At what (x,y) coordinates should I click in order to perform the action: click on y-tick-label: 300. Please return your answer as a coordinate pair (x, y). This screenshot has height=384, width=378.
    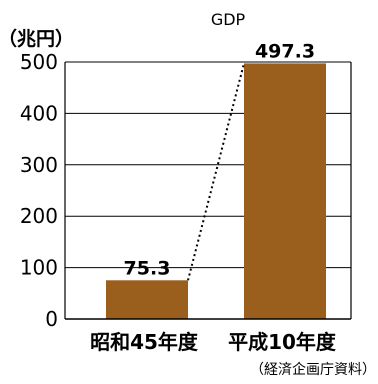
    Looking at the image, I should click on (39, 165).